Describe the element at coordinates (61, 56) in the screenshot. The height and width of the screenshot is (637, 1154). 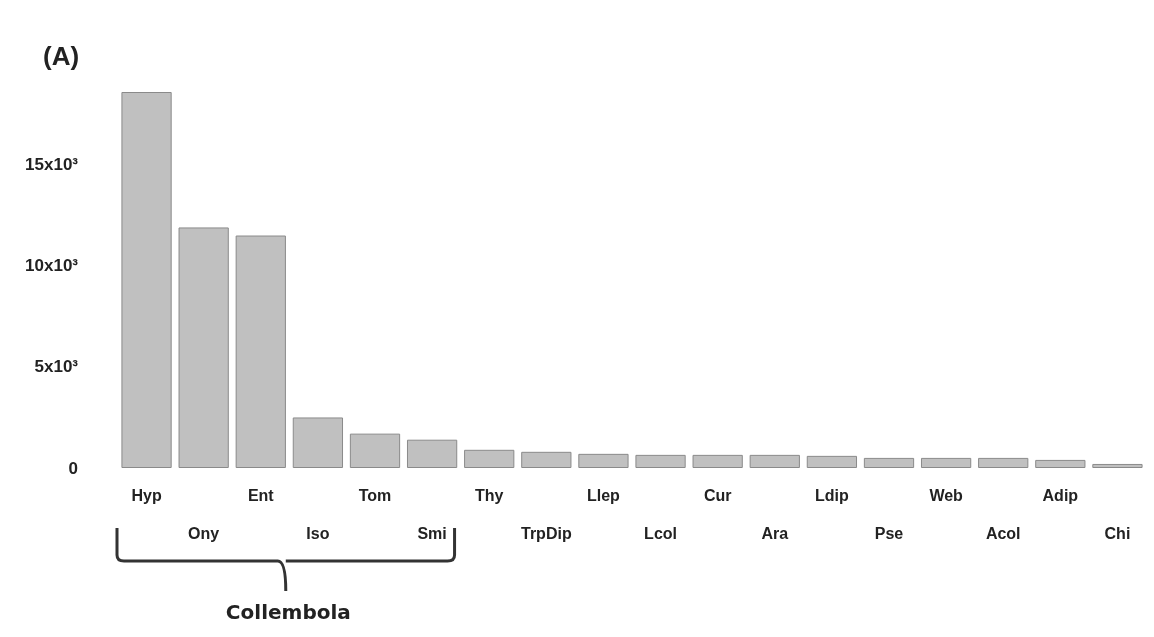
I see `chart-title: (A)` at that location.